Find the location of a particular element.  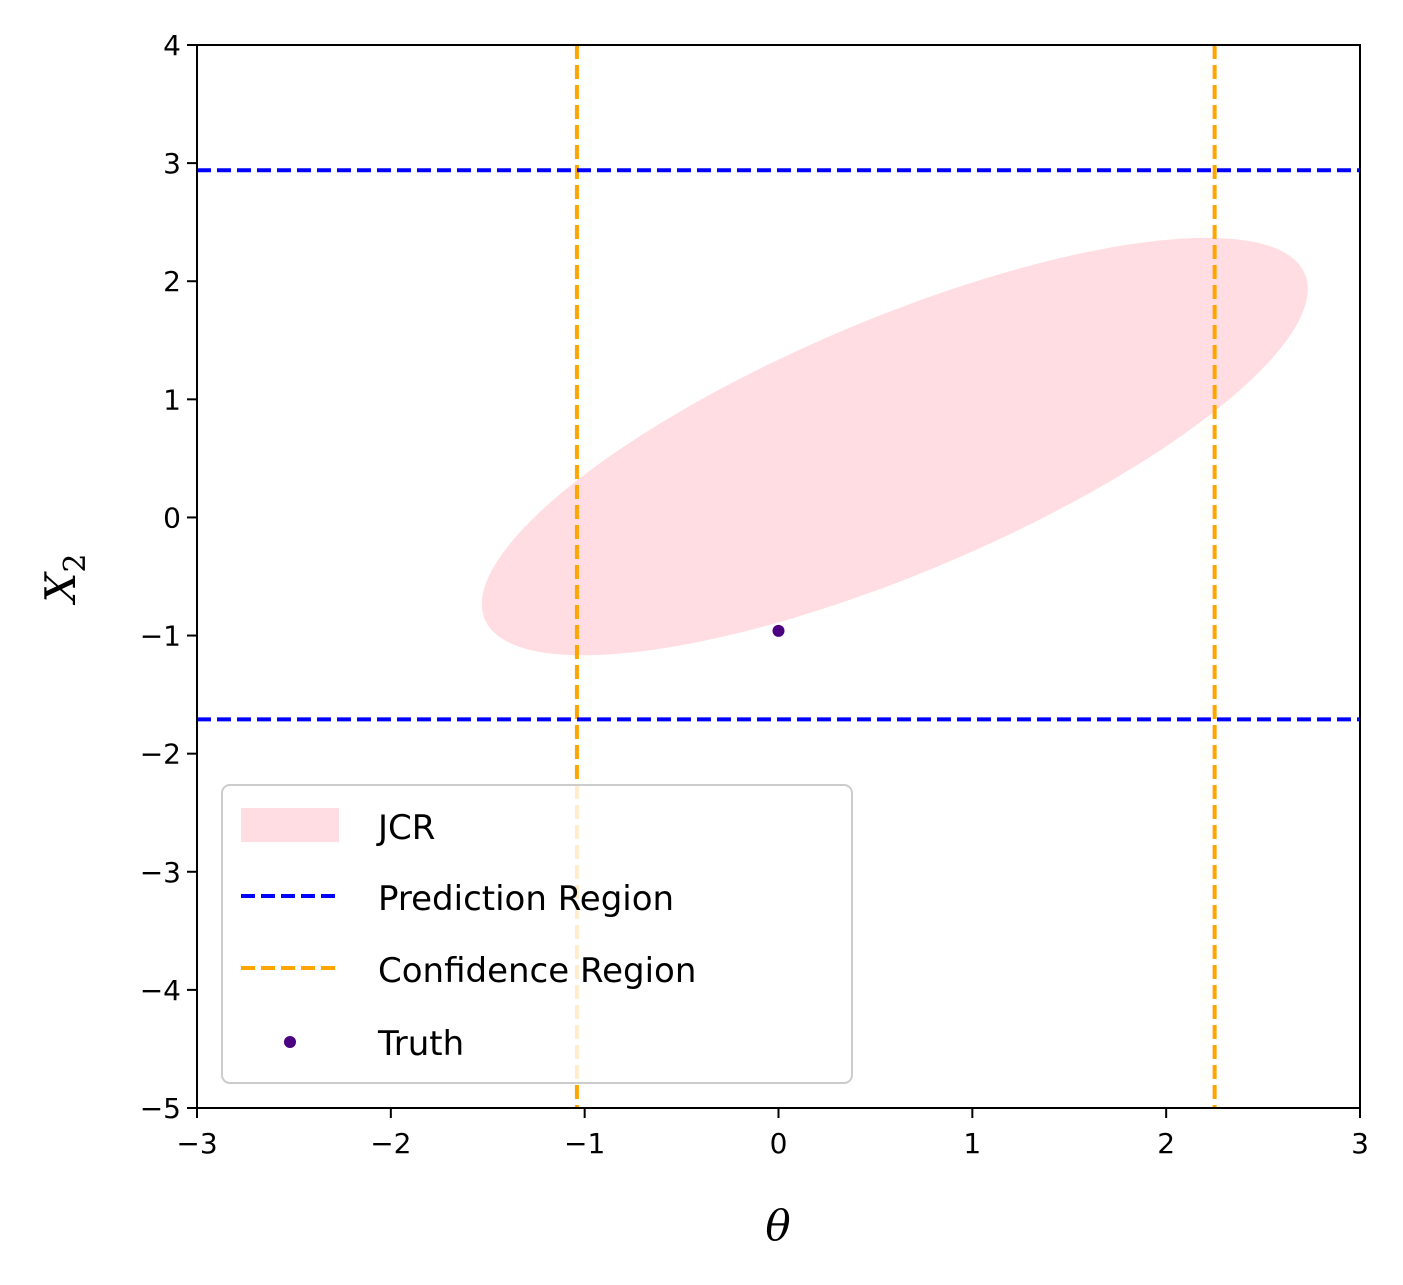

legend-label-confidence: Confidence Region is located at coordinates (537, 971).